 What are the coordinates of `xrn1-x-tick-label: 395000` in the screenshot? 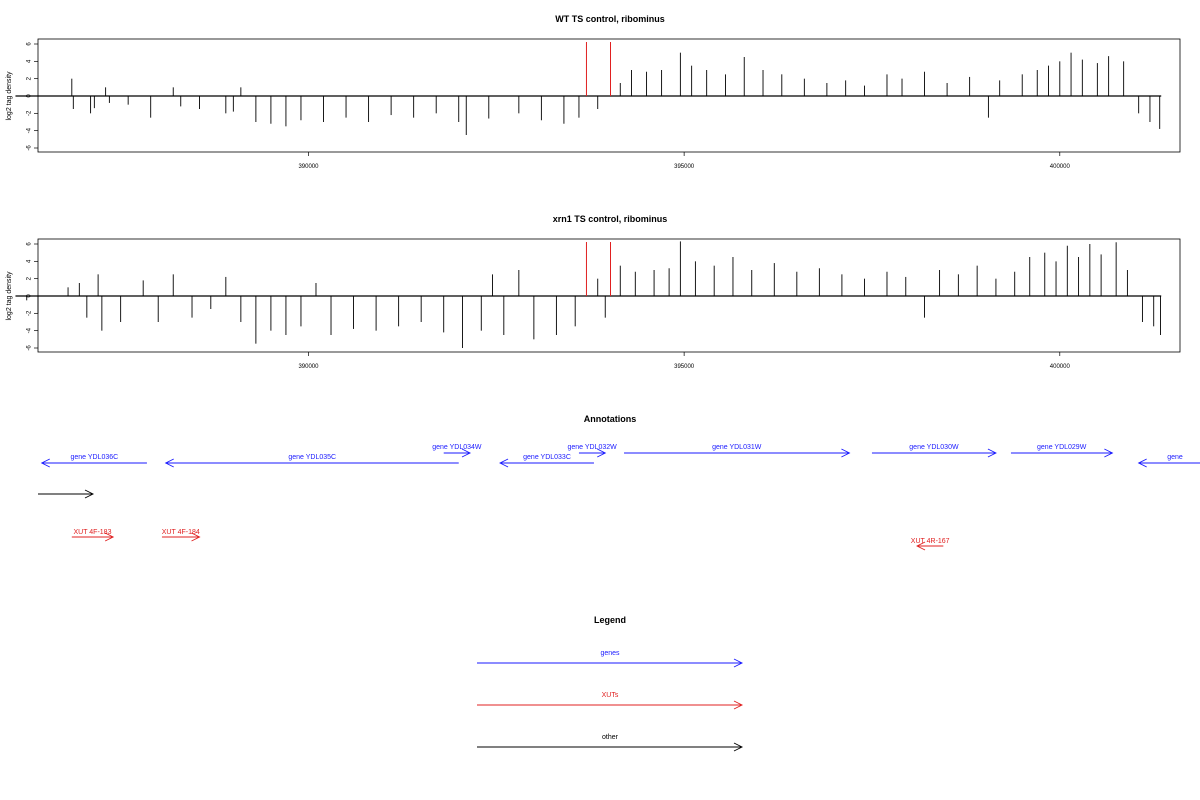 It's located at (684, 367).